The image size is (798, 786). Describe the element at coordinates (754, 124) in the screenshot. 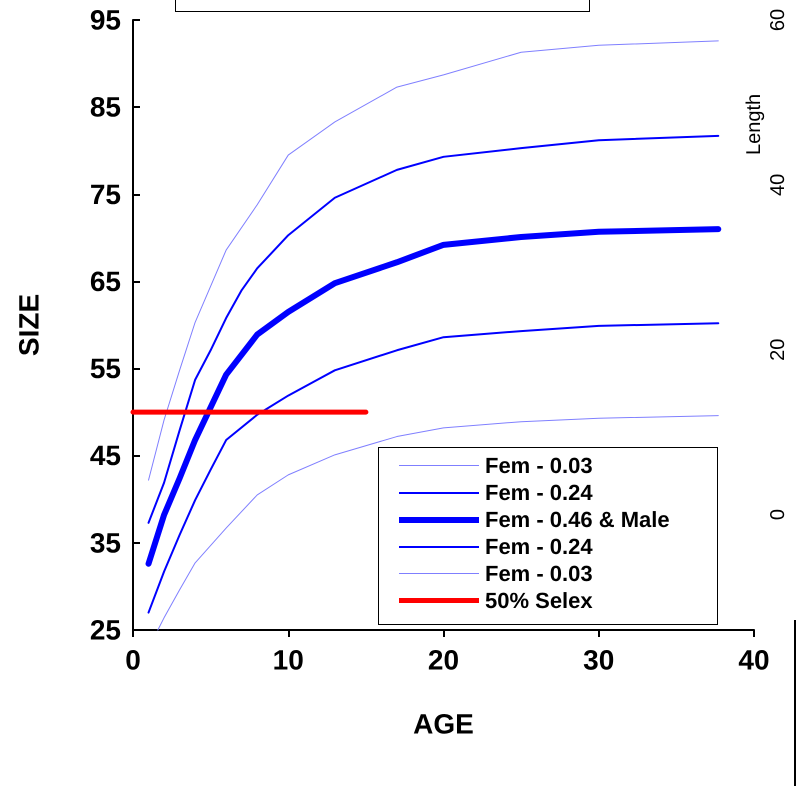

I see `y2-axis-title: Length` at that location.